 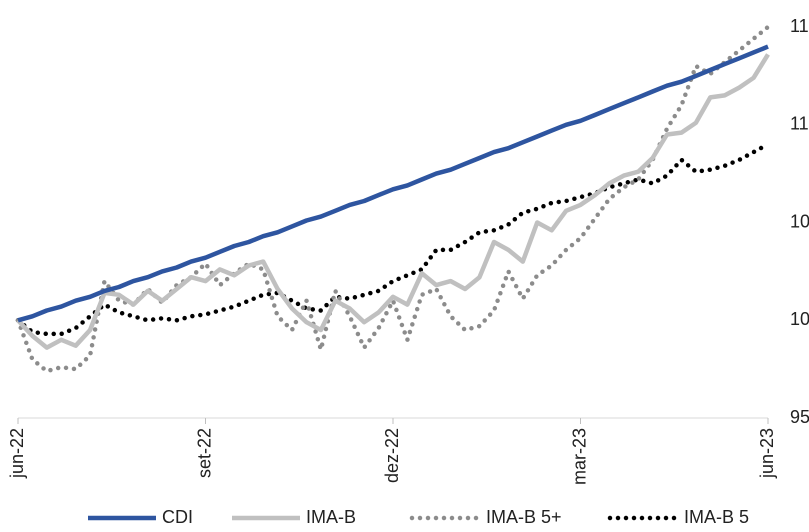 I want to click on legend-item: CDI, so click(x=140, y=517).